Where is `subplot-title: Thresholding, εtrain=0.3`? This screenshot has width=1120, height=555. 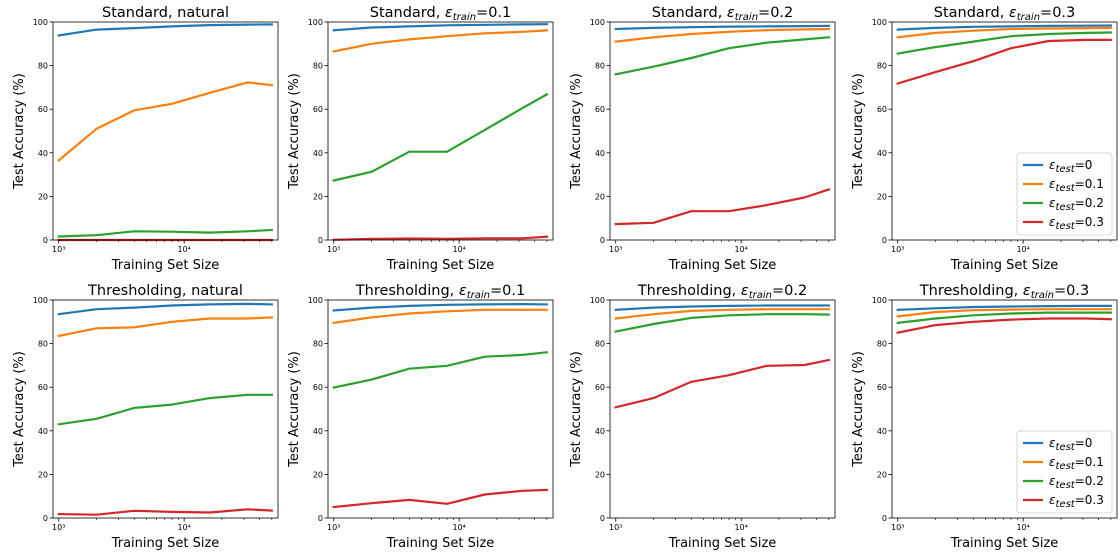
subplot-title: Thresholding, εtrain=0.3 is located at coordinates (1004, 292).